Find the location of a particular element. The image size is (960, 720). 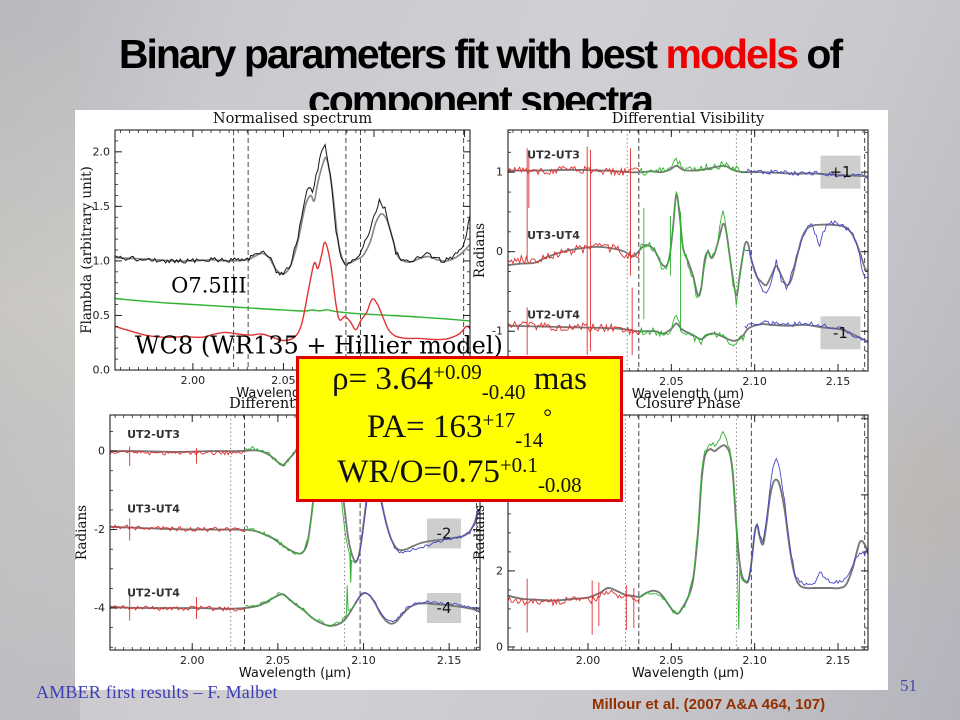

footer-presentation-title: AMBER first results – F. Malbet is located at coordinates (157, 692).